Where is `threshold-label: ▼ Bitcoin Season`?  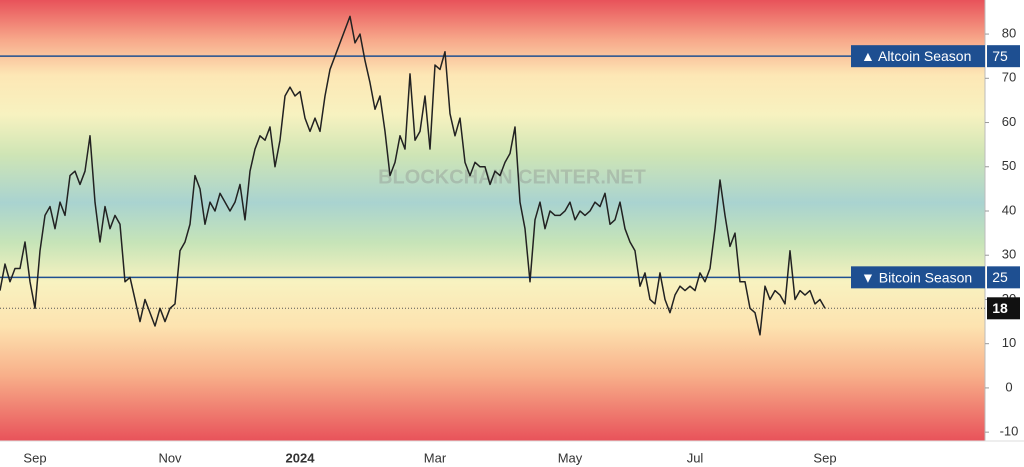 threshold-label: ▼ Bitcoin Season is located at coordinates (916, 277).